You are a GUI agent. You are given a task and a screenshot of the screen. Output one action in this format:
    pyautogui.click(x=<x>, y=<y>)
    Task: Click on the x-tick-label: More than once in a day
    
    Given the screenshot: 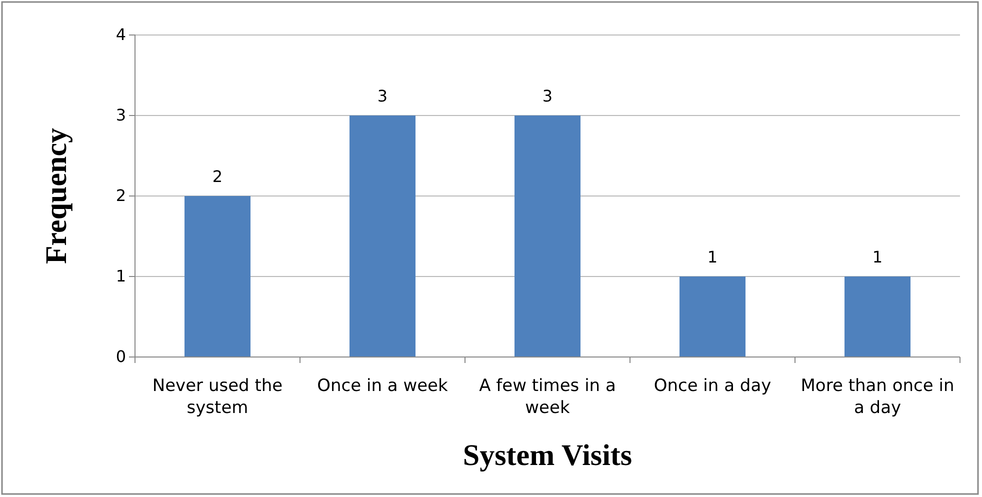 What is the action you would take?
    pyautogui.click(x=877, y=397)
    